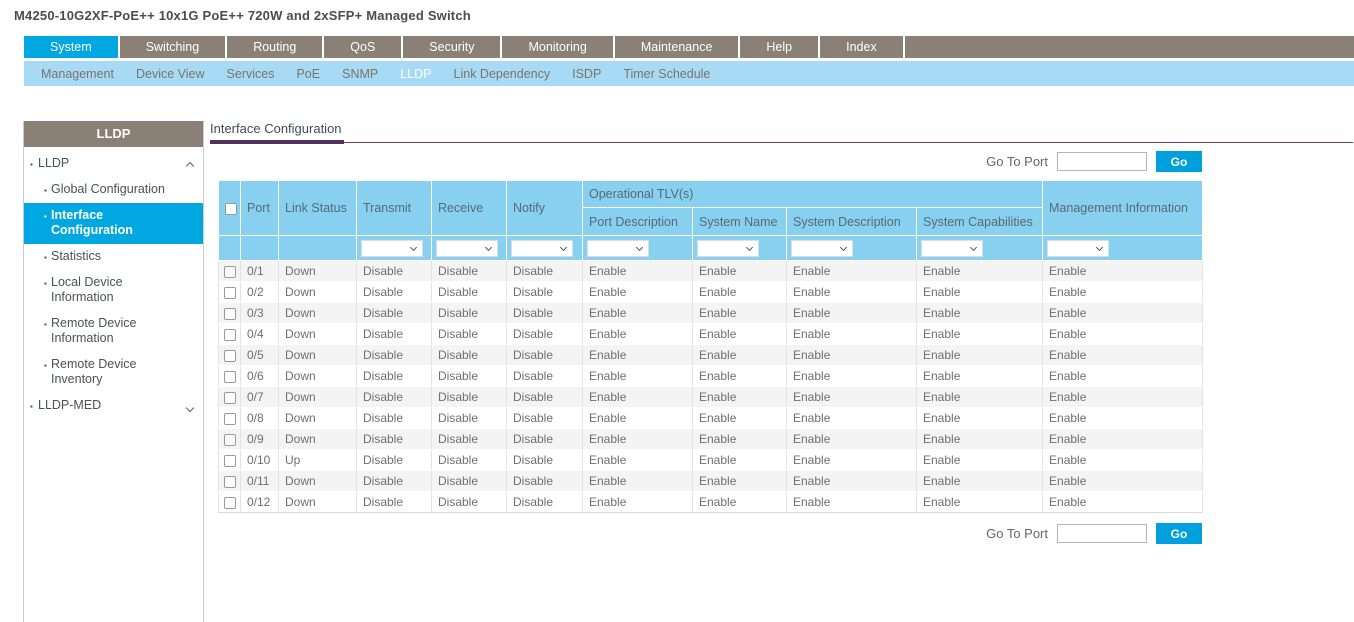 The image size is (1354, 622). I want to click on nav-tab-monitoring: Monitoring, so click(557, 47).